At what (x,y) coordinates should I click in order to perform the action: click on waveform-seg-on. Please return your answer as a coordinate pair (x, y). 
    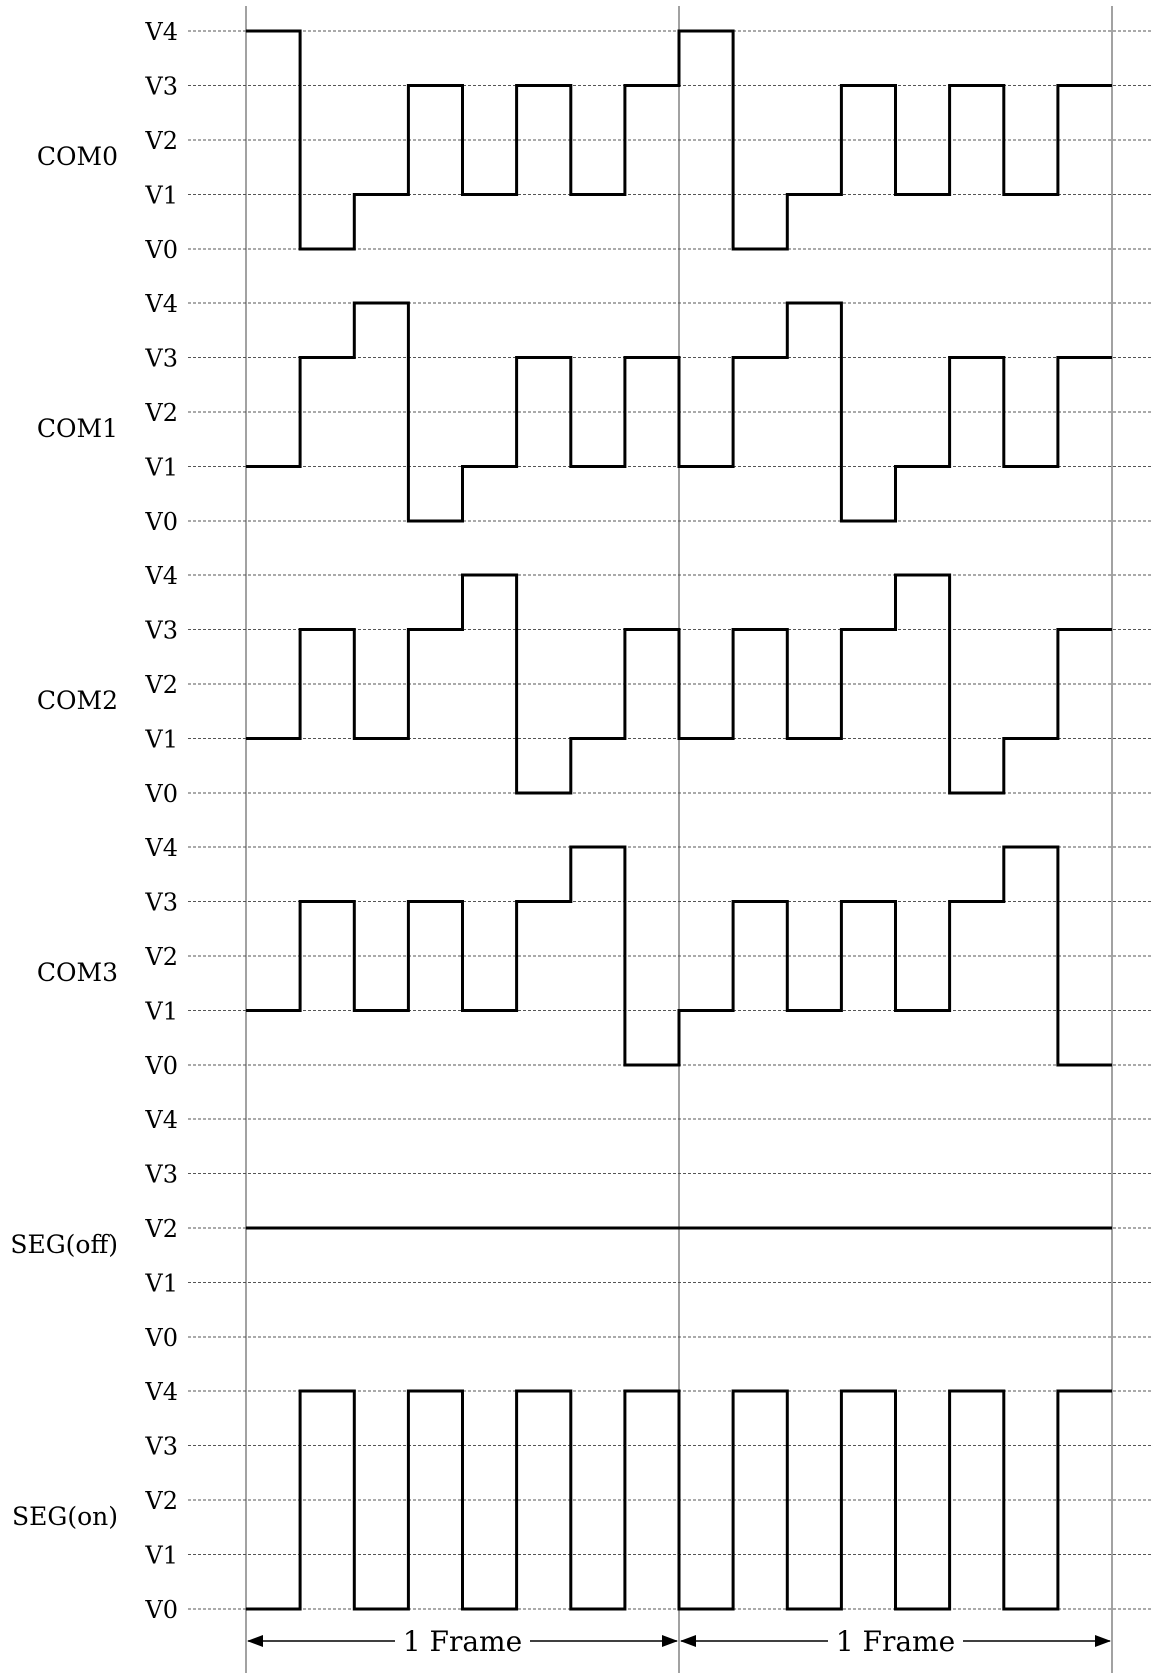
    Looking at the image, I should click on (679, 1500).